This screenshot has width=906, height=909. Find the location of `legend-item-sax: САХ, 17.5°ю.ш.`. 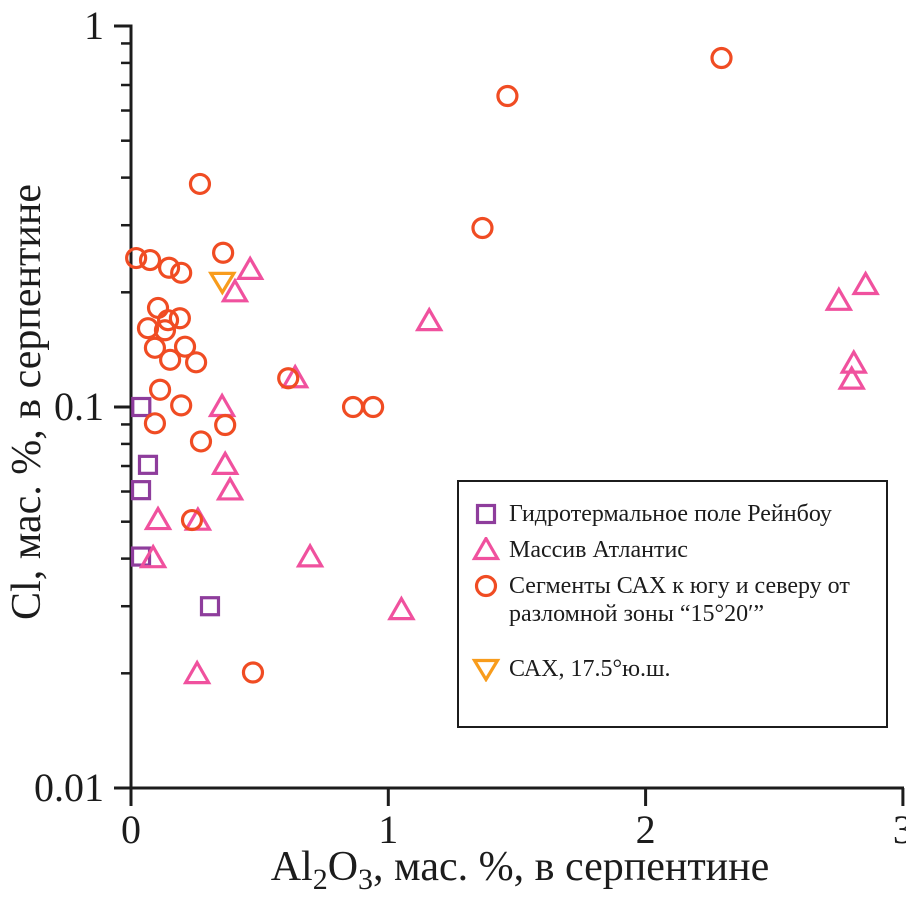

legend-item-sax: САХ, 17.5°ю.ш. is located at coordinates (674, 669).